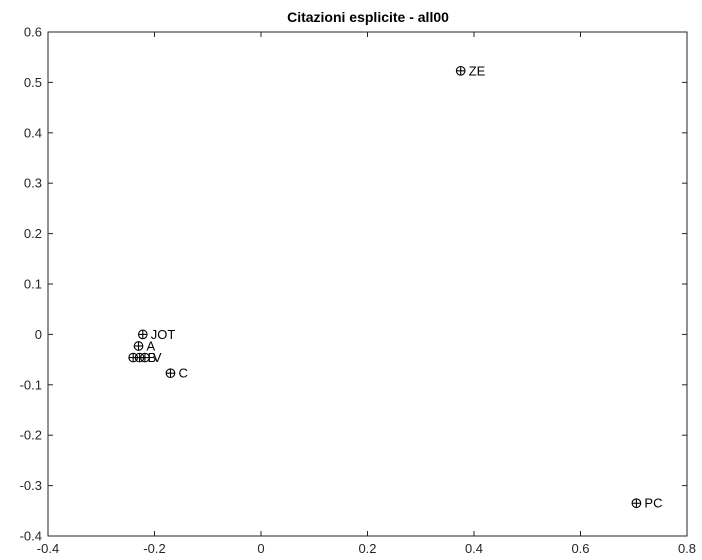  Describe the element at coordinates (31, 435) in the screenshot. I see `y-tick-label: -0.2` at that location.